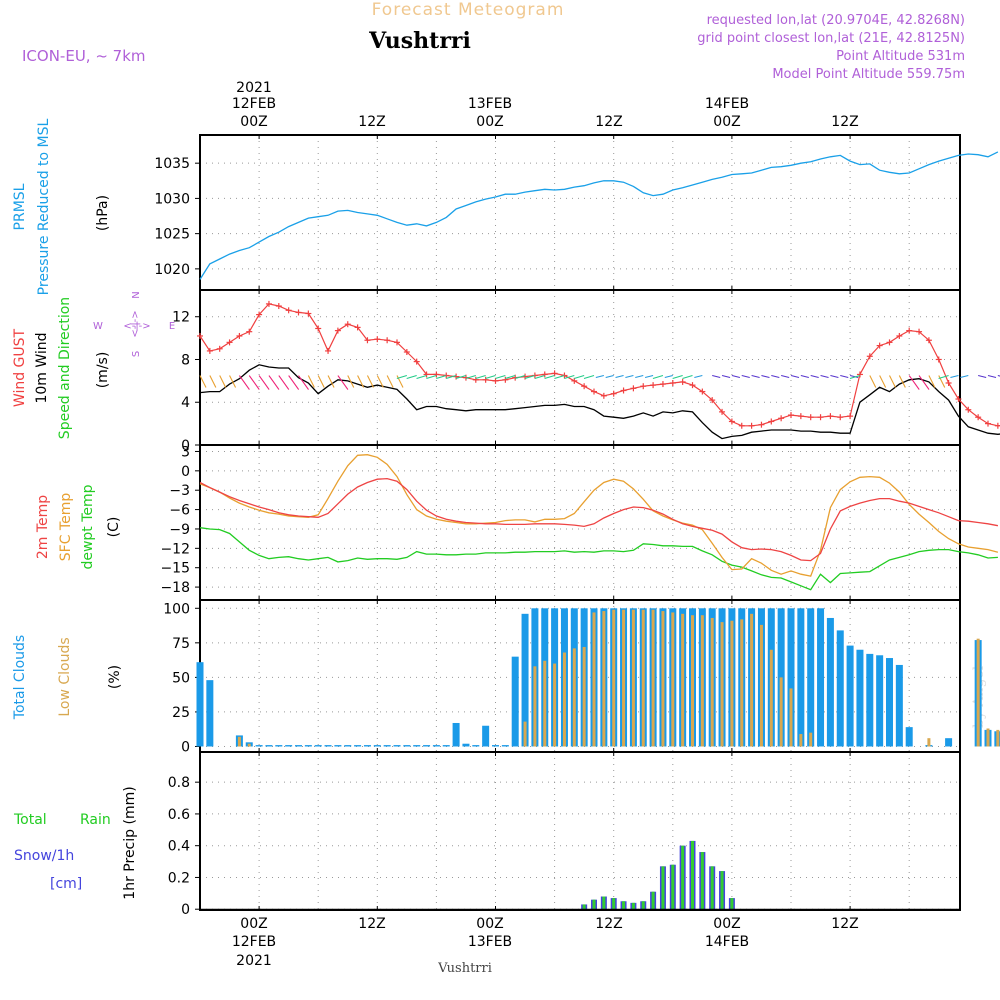 Image resolution: width=1000 pixels, height=1000 pixels. I want to click on y-tick-label: 100, so click(176, 609).